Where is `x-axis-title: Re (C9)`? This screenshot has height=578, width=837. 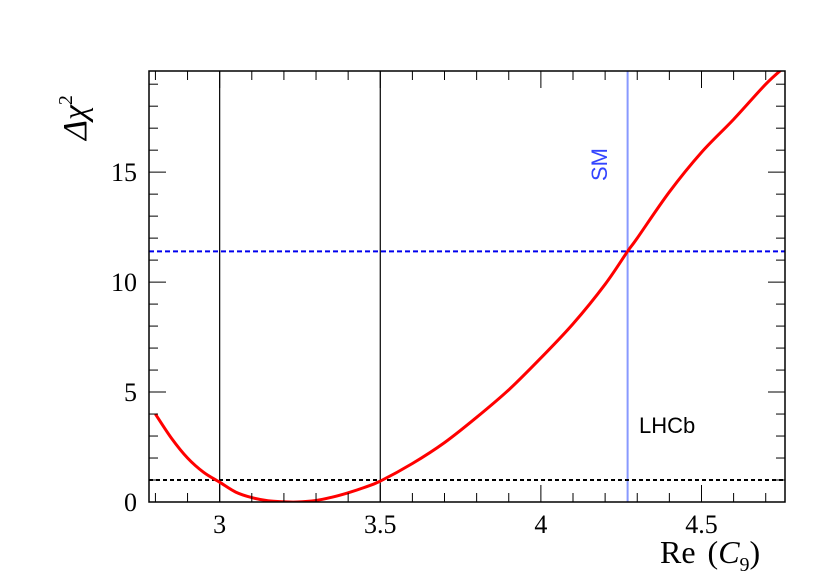
x-axis-title: Re (C9) is located at coordinates (710, 555).